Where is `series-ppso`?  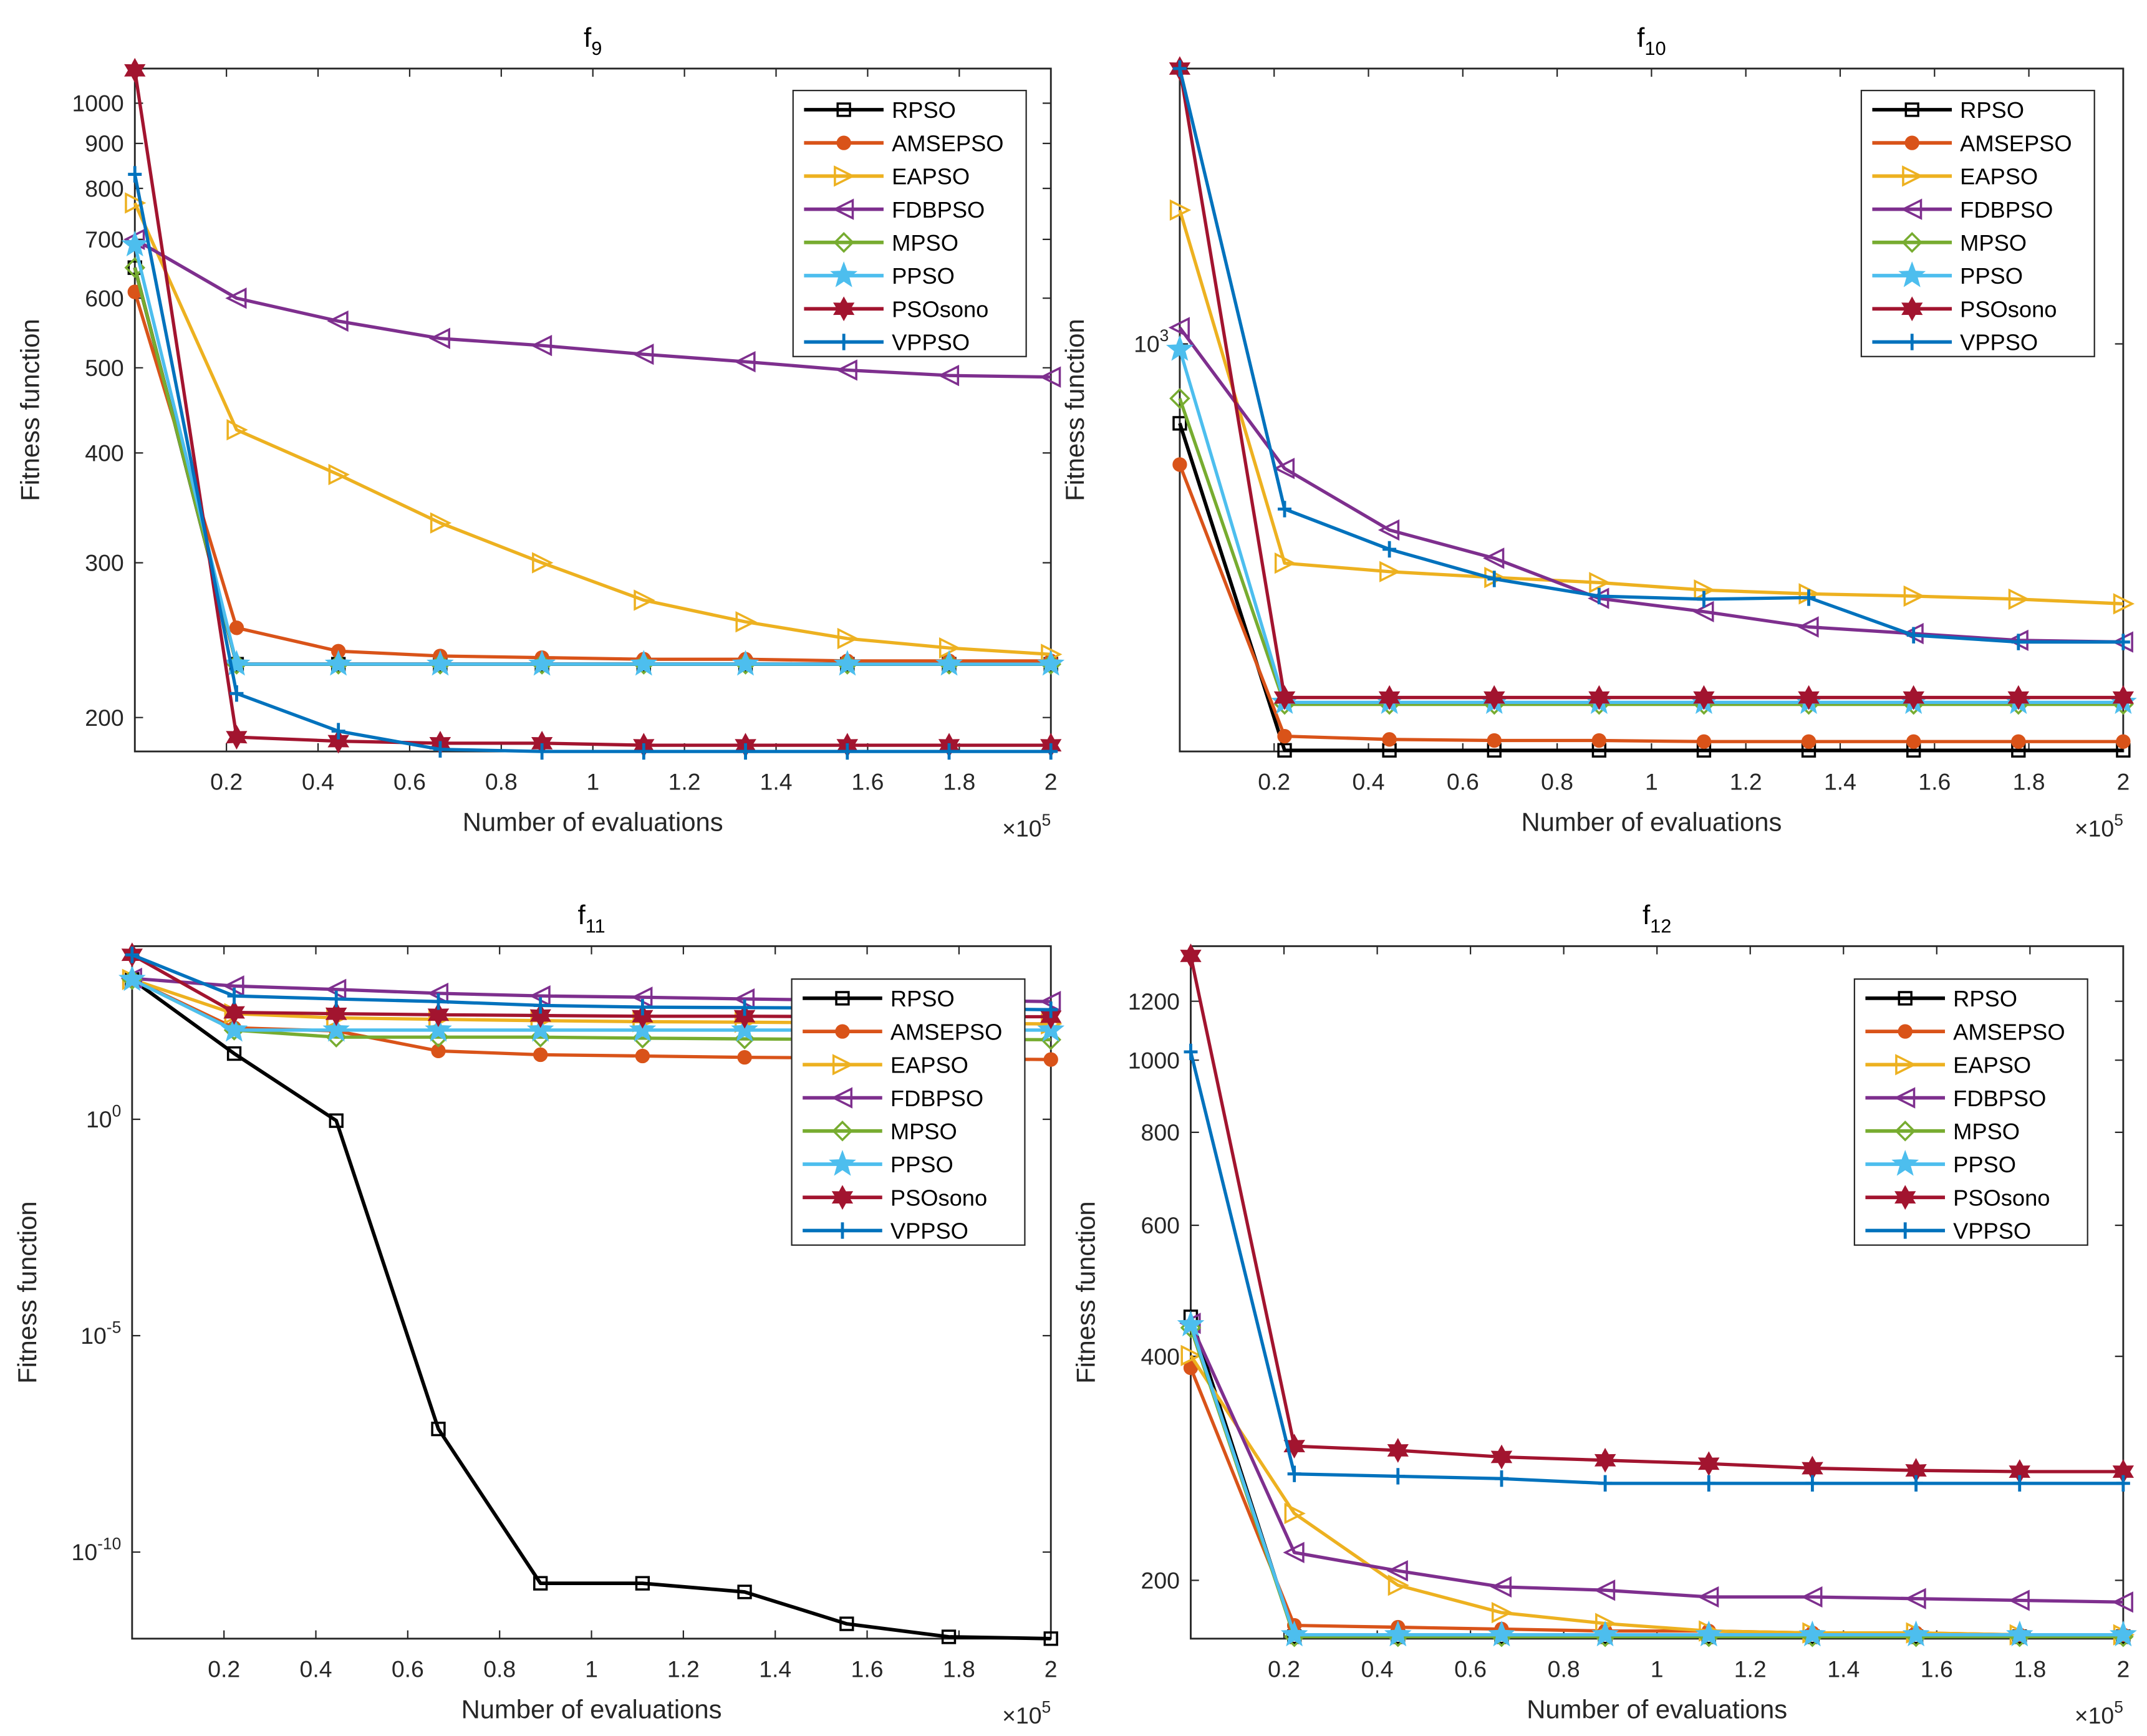
series-ppso is located at coordinates (1657, 1479).